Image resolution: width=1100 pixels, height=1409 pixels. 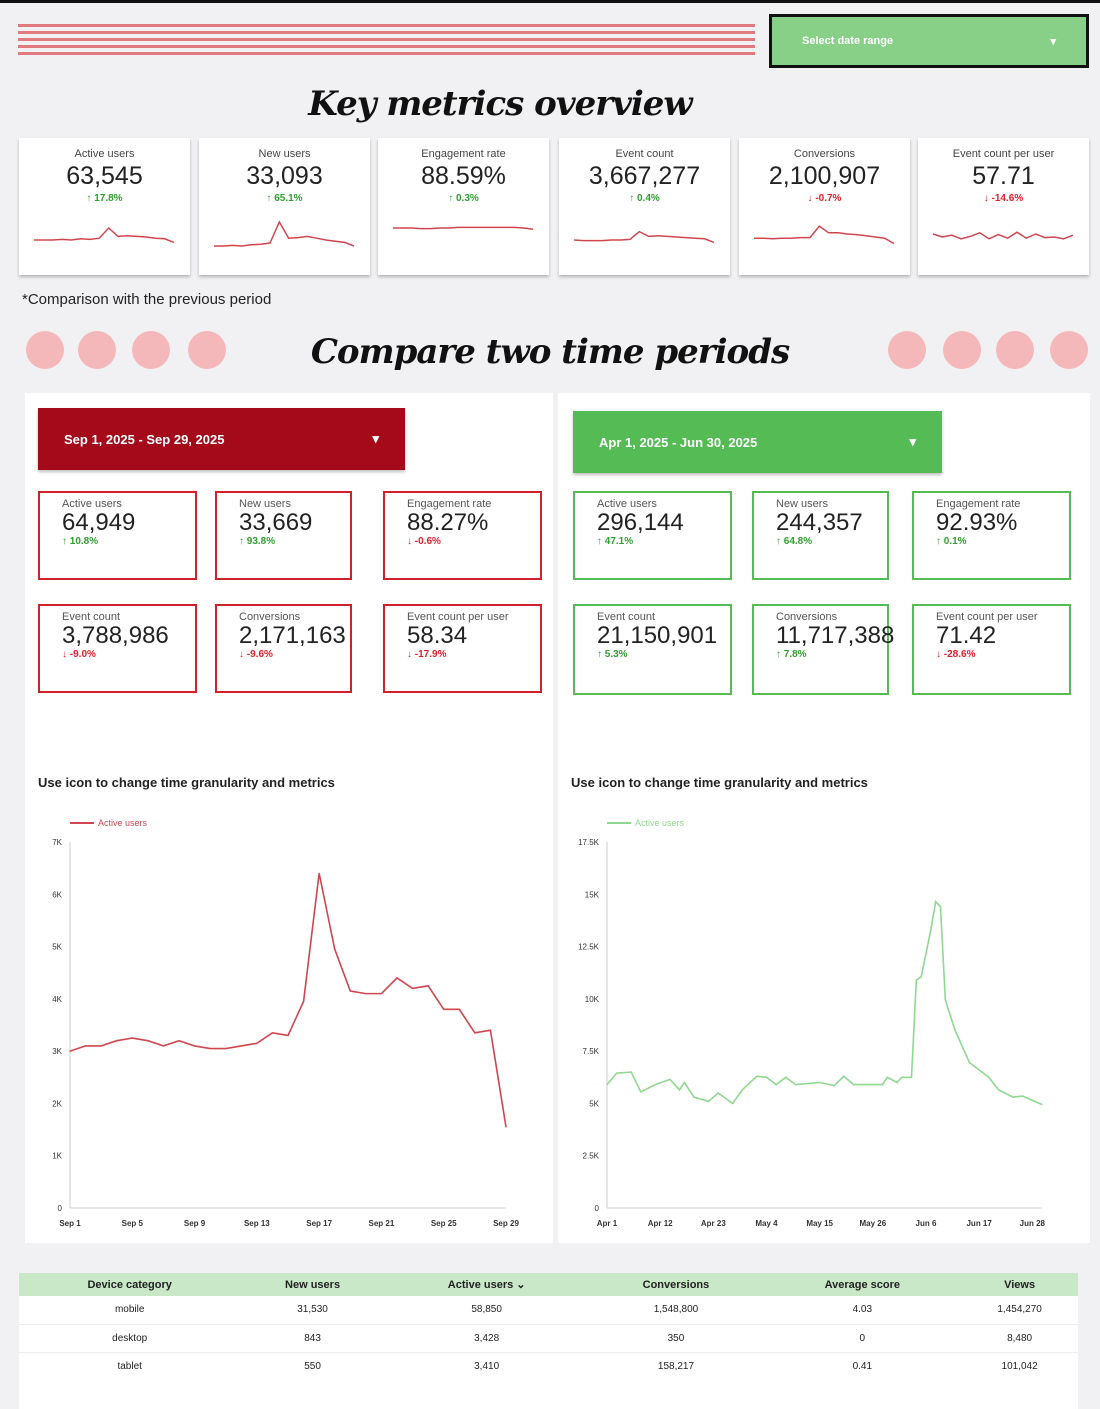 What do you see at coordinates (1053, 41) in the screenshot?
I see `chevron-down-icon: ▾` at bounding box center [1053, 41].